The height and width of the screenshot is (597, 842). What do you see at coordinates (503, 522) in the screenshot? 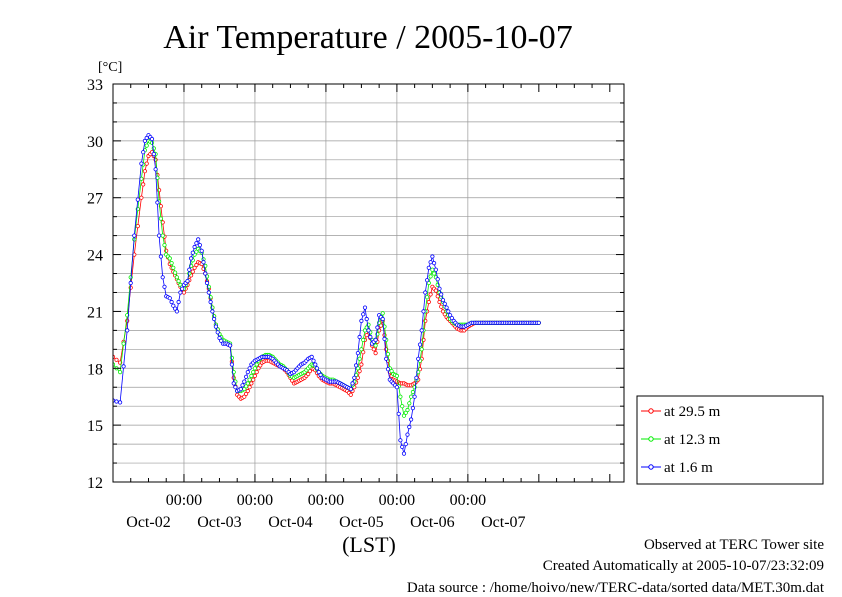
I see `x-date-label: Oct-07` at bounding box center [503, 522].